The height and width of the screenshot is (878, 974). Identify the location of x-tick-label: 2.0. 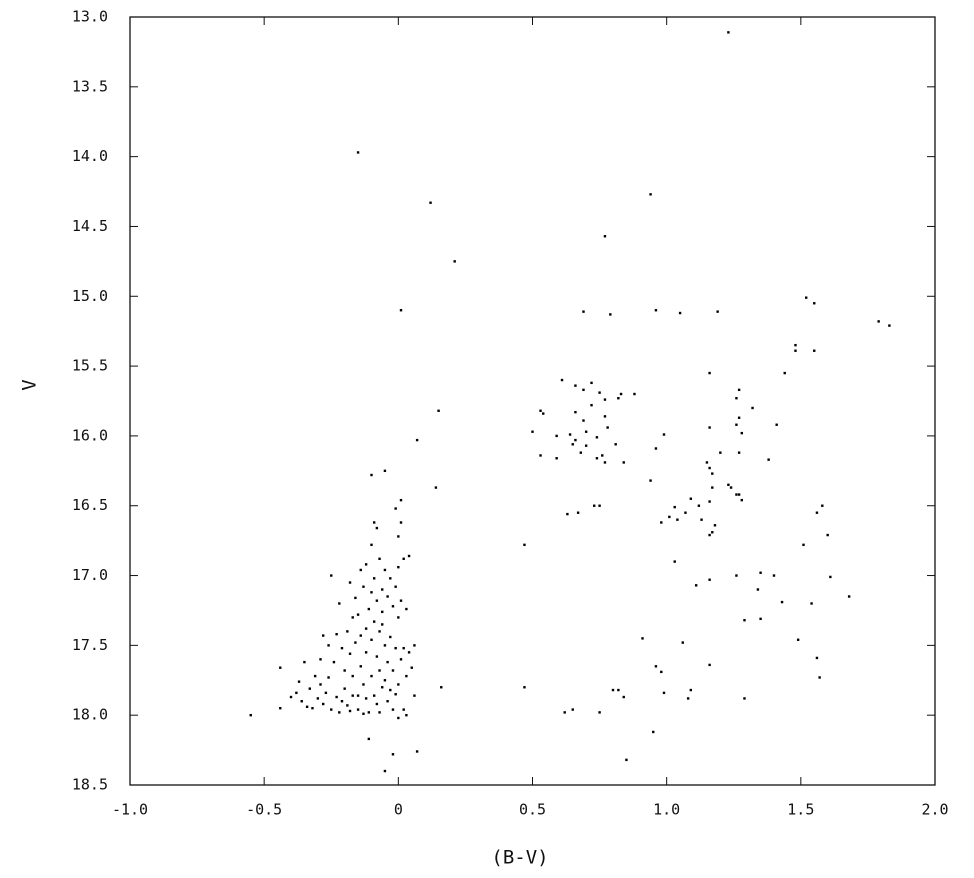
(934, 810).